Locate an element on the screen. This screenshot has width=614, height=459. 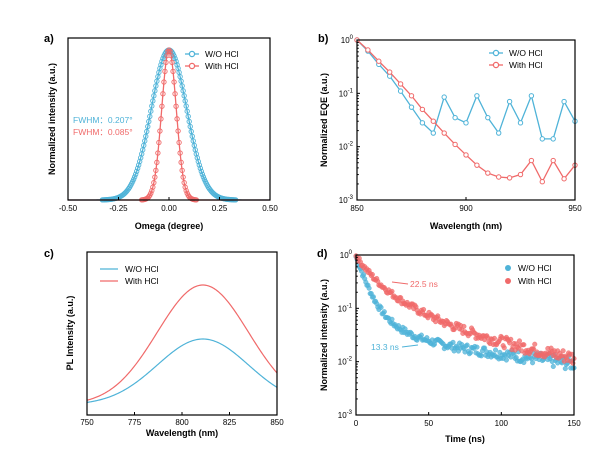
panel-c-plot-frame is located at coordinates (182, 333).